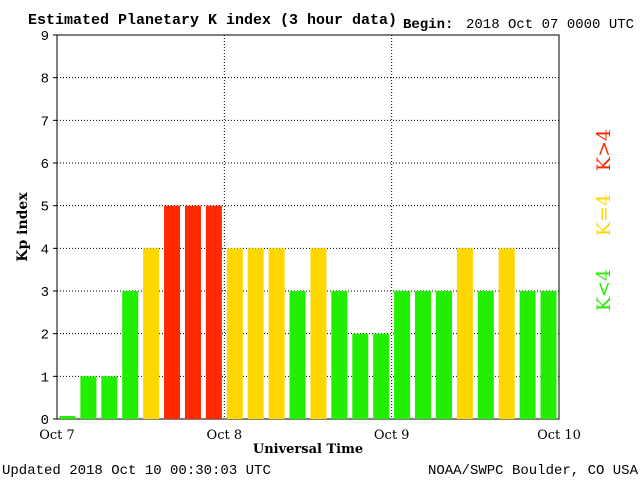 The image size is (640, 480). What do you see at coordinates (45, 336) in the screenshot?
I see `y-tick-label-2: 2` at bounding box center [45, 336].